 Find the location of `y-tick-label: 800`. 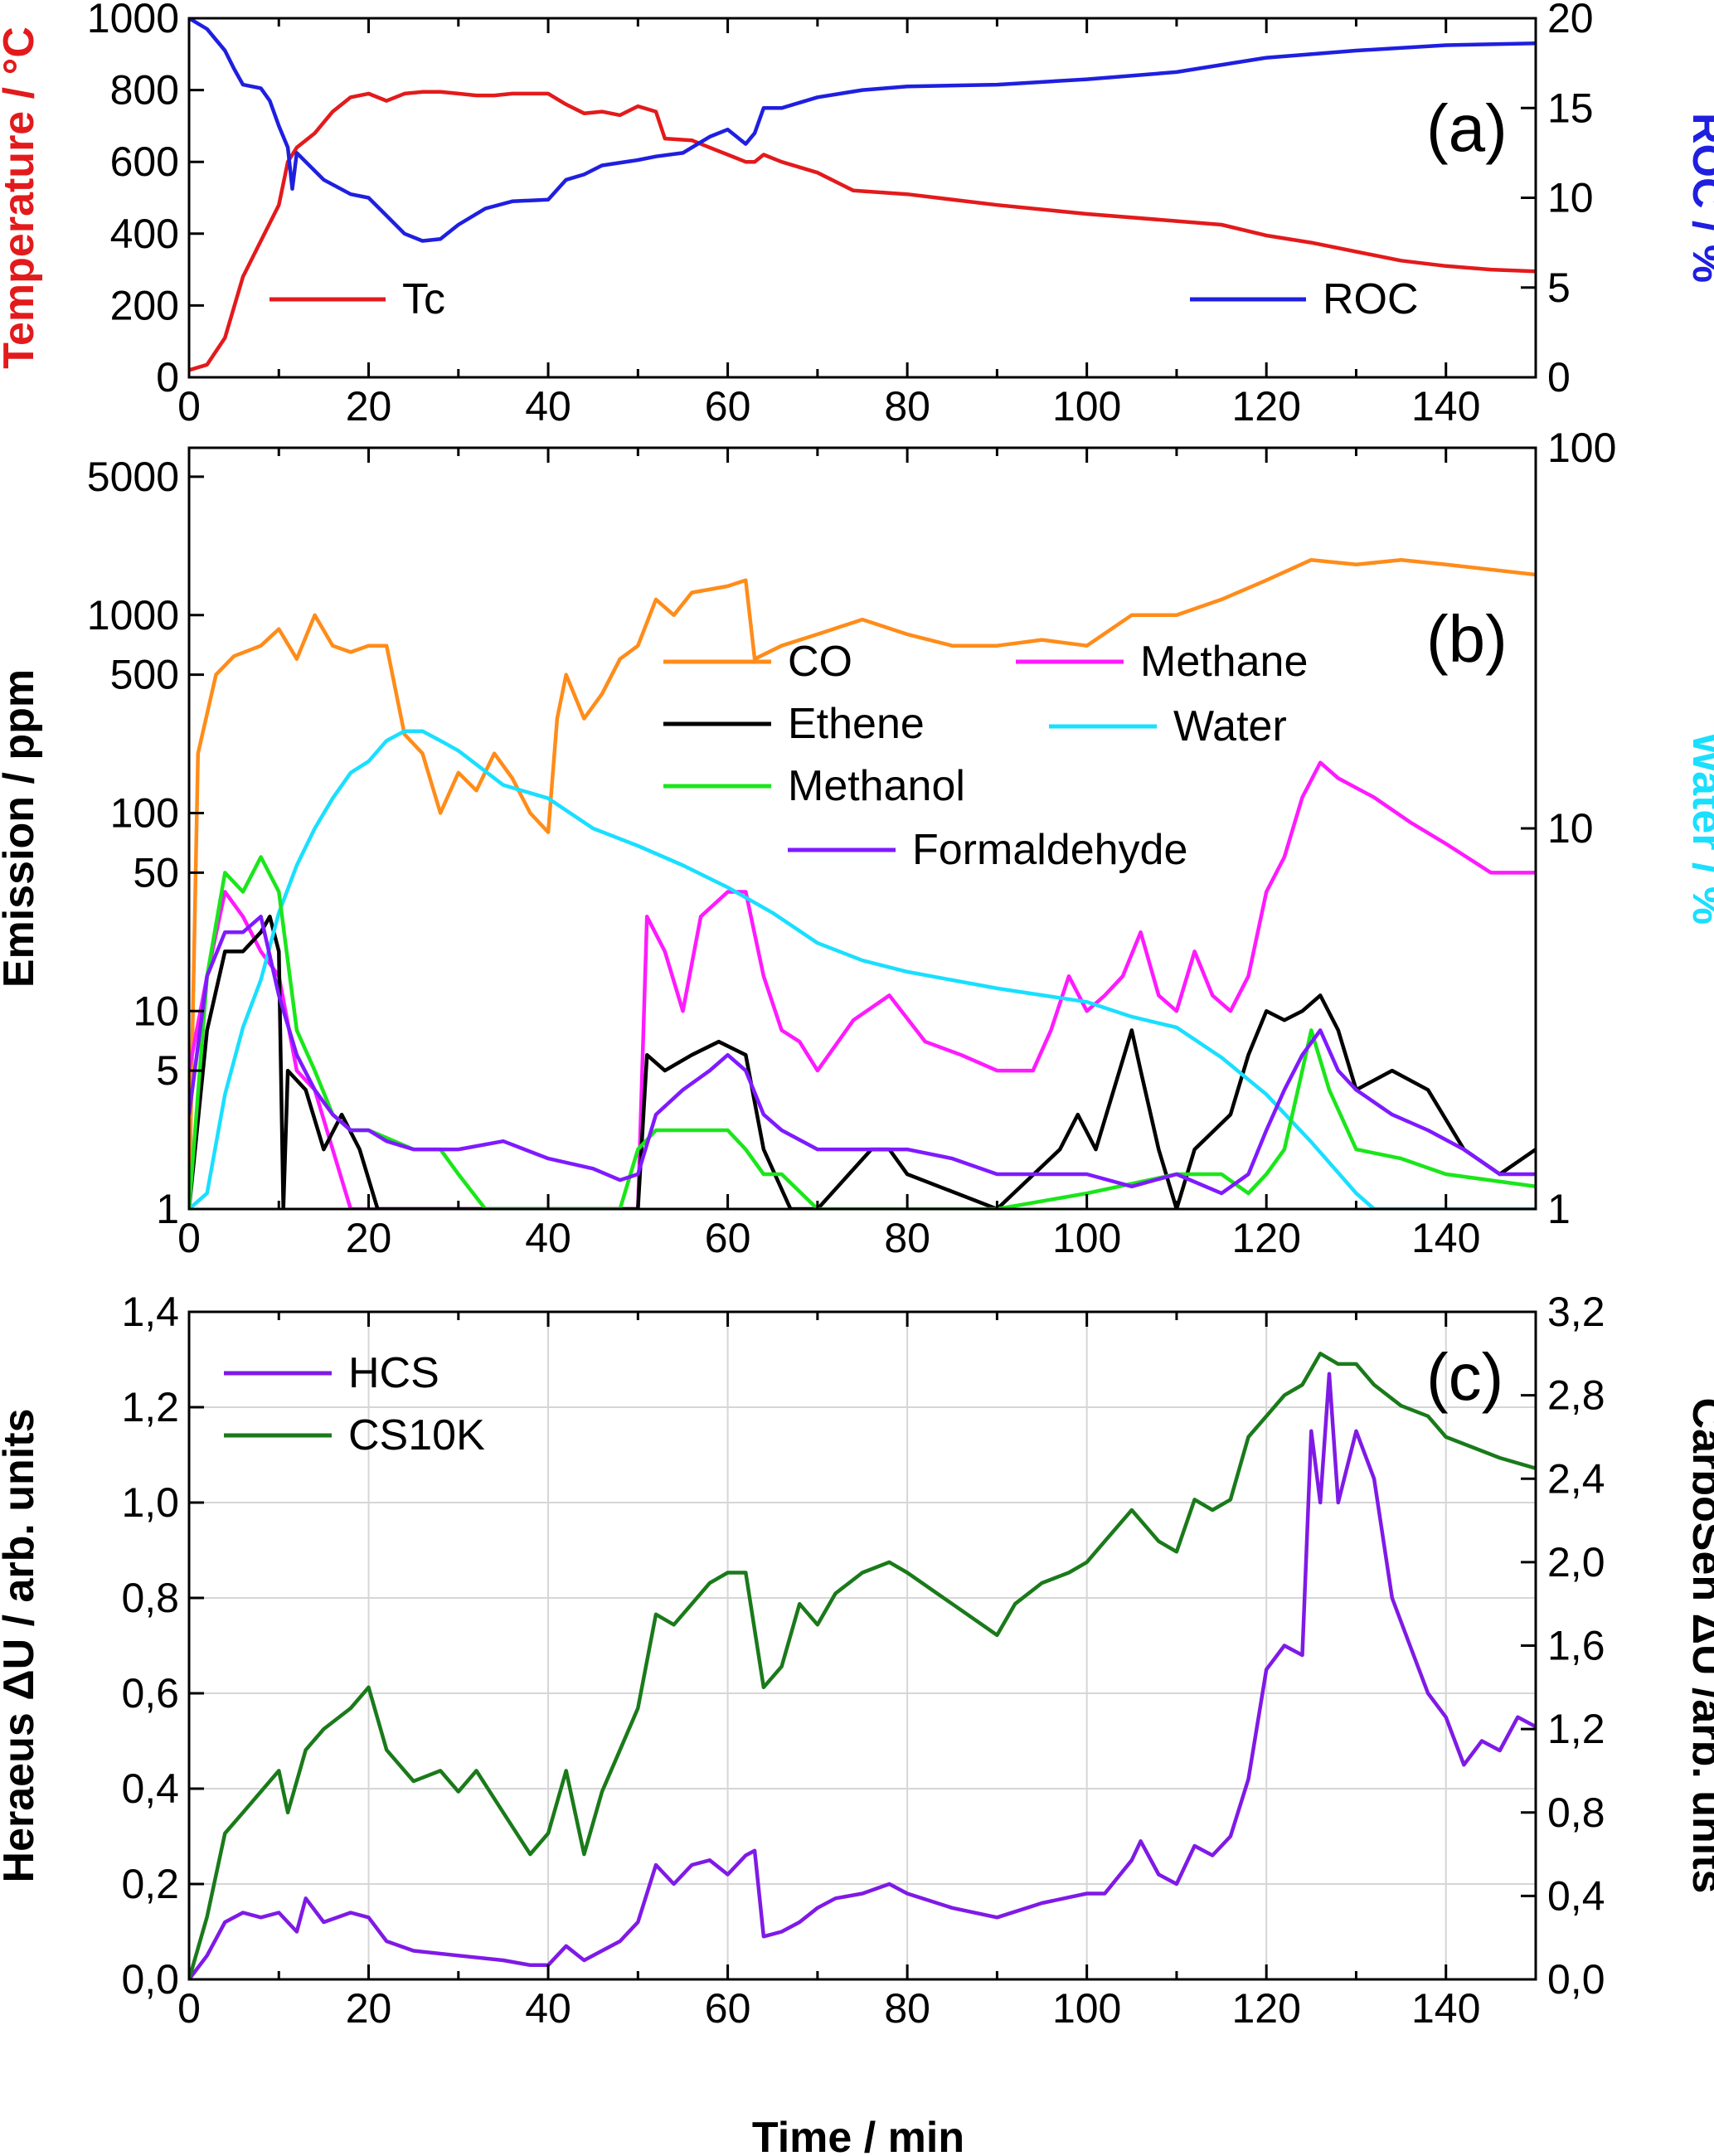

y-tick-label: 800 is located at coordinates (144, 90).